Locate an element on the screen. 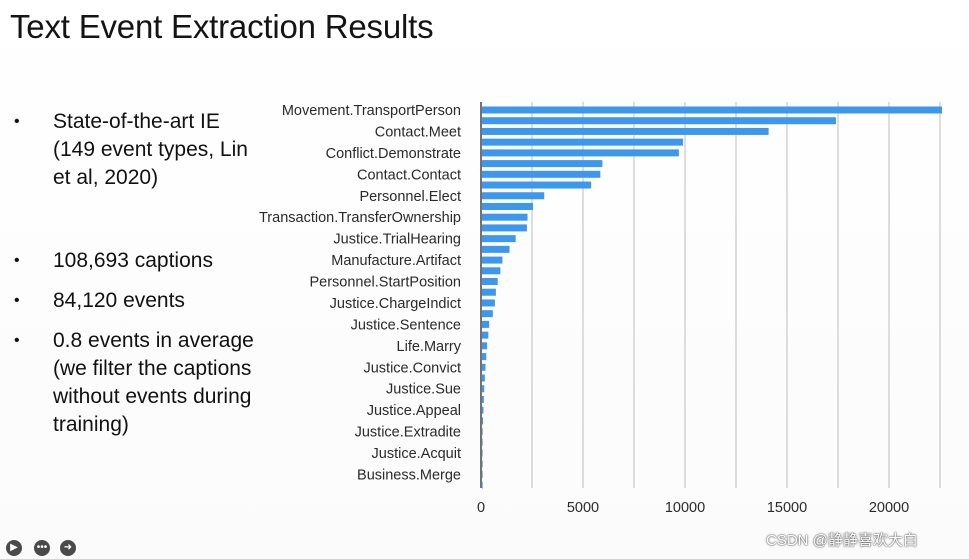 The image size is (969, 559). slide-title: Text Event Extraction Results is located at coordinates (222, 26).